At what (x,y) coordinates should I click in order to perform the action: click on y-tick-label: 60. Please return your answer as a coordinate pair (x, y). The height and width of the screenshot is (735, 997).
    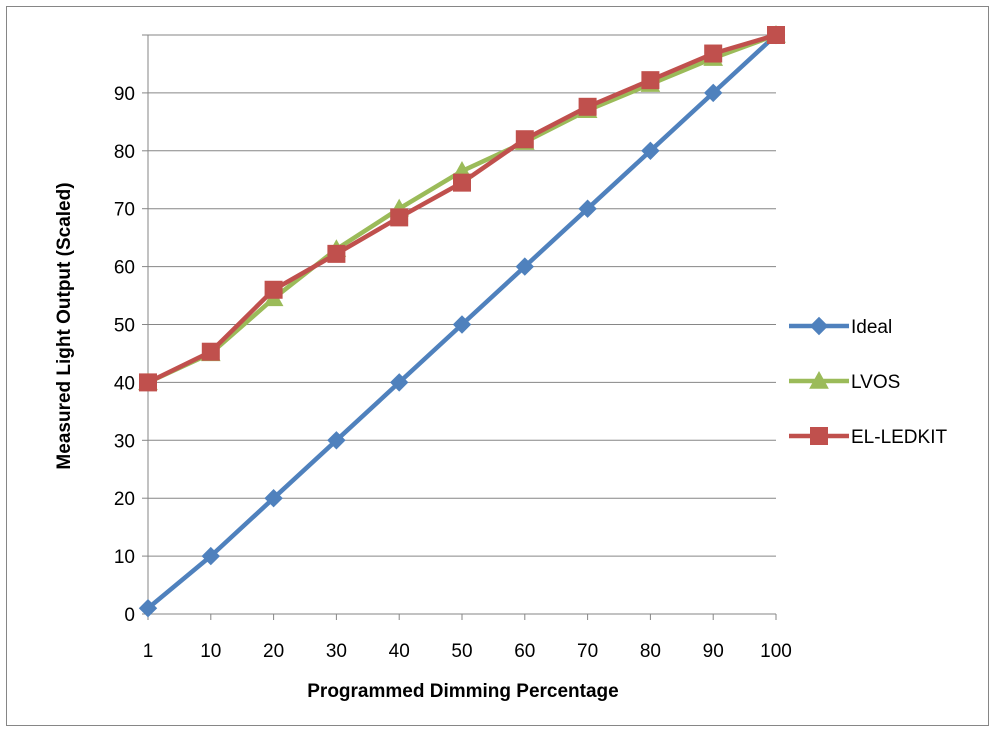
    Looking at the image, I should click on (124, 268).